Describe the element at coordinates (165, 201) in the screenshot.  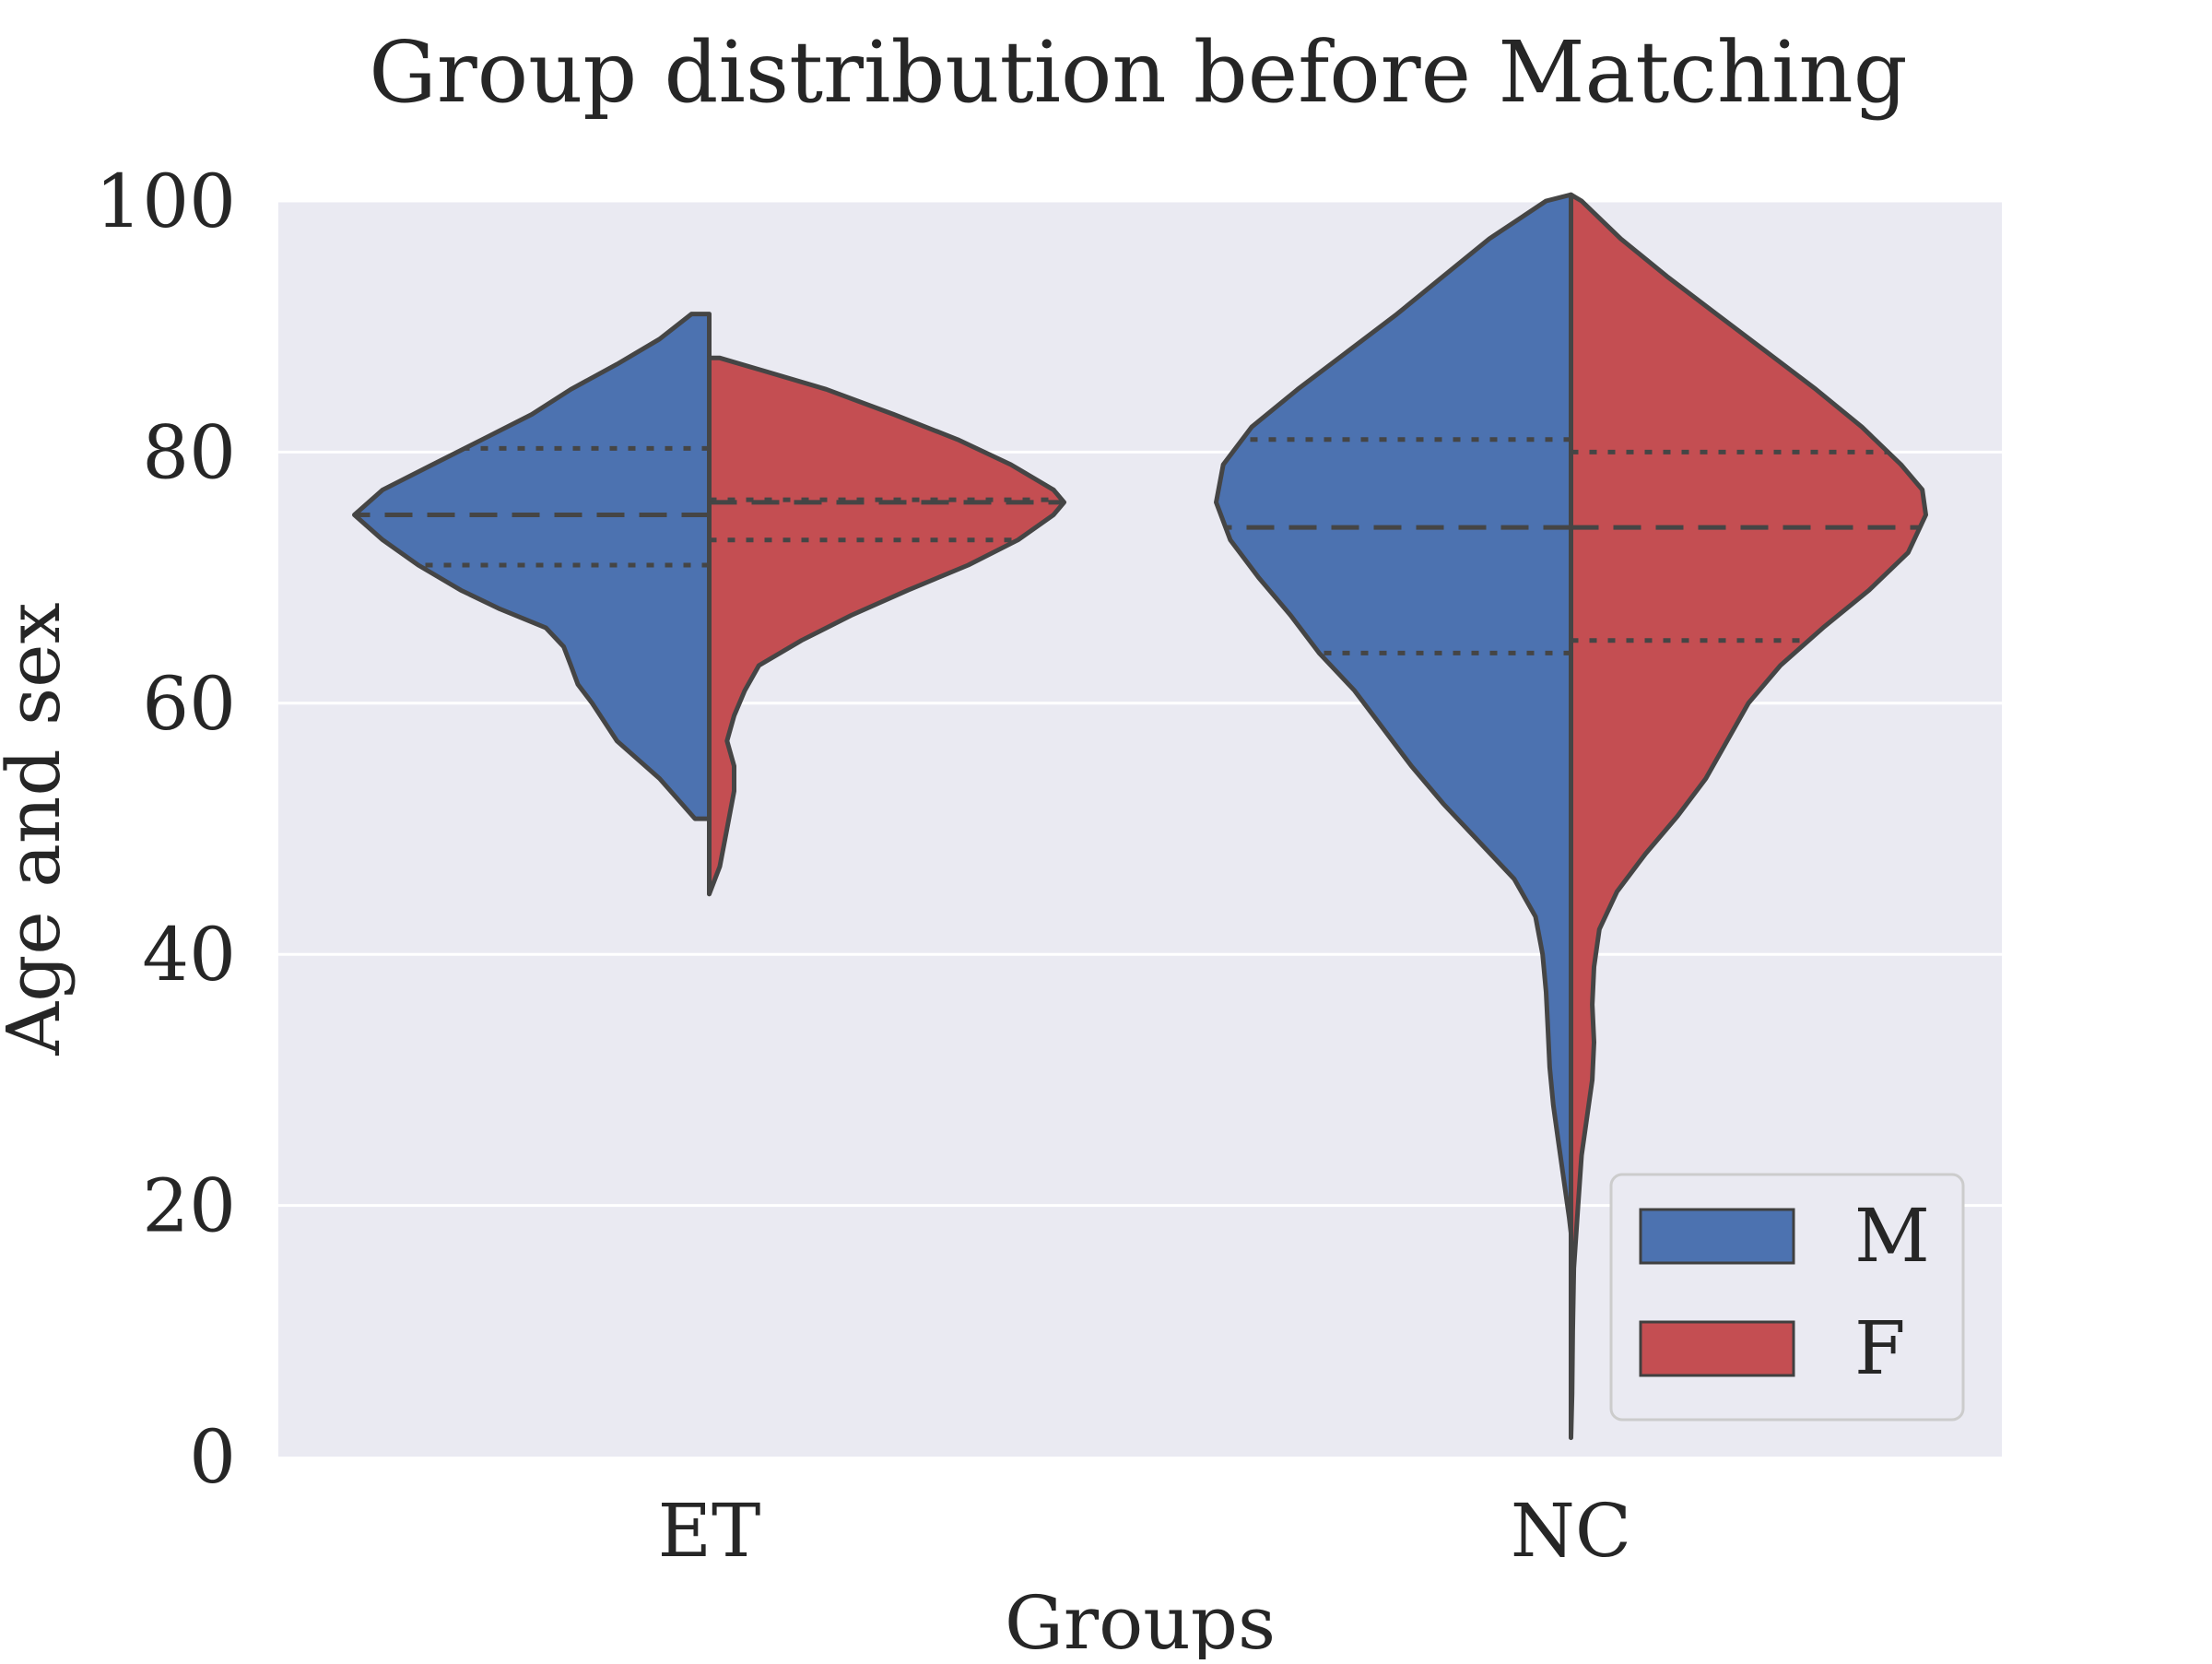
I see `y-tick-label-100: 100` at that location.